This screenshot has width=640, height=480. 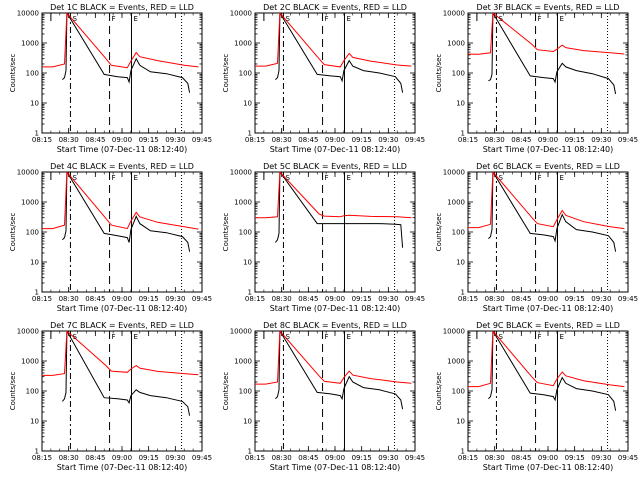 I want to click on x-tick-label: 08:45, so click(x=308, y=140).